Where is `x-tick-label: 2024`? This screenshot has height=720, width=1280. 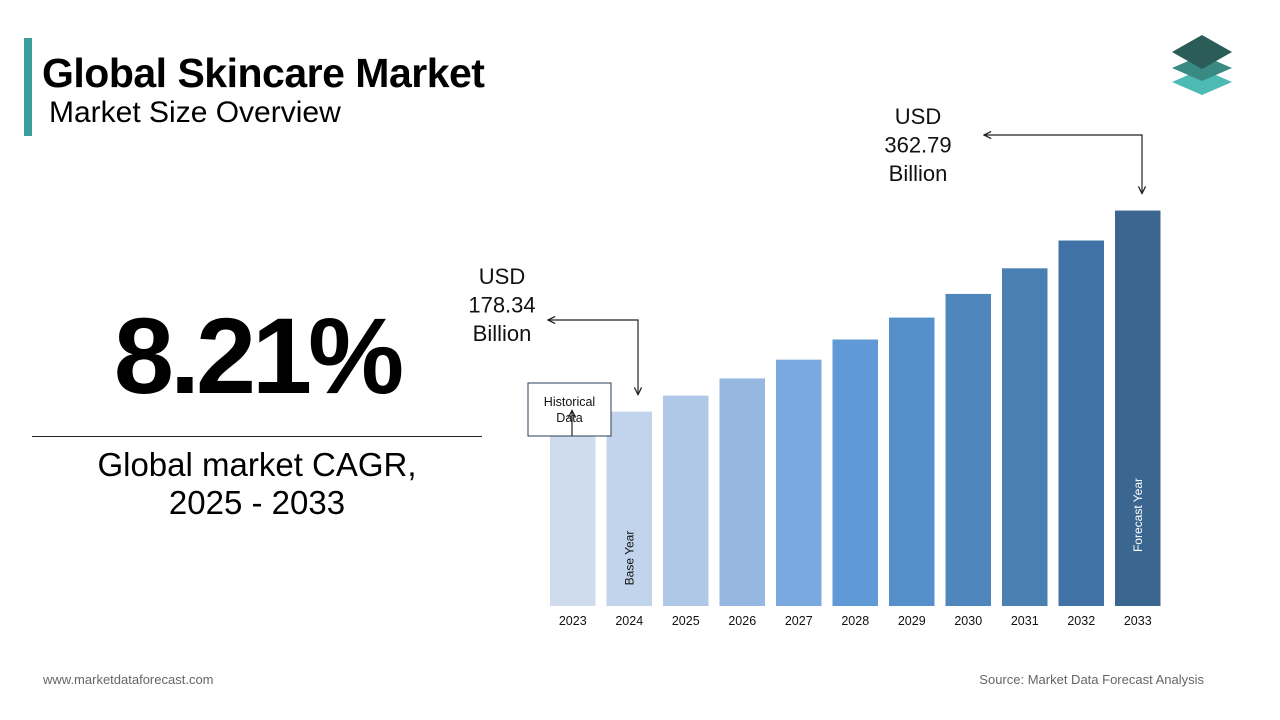 x-tick-label: 2024 is located at coordinates (629, 621).